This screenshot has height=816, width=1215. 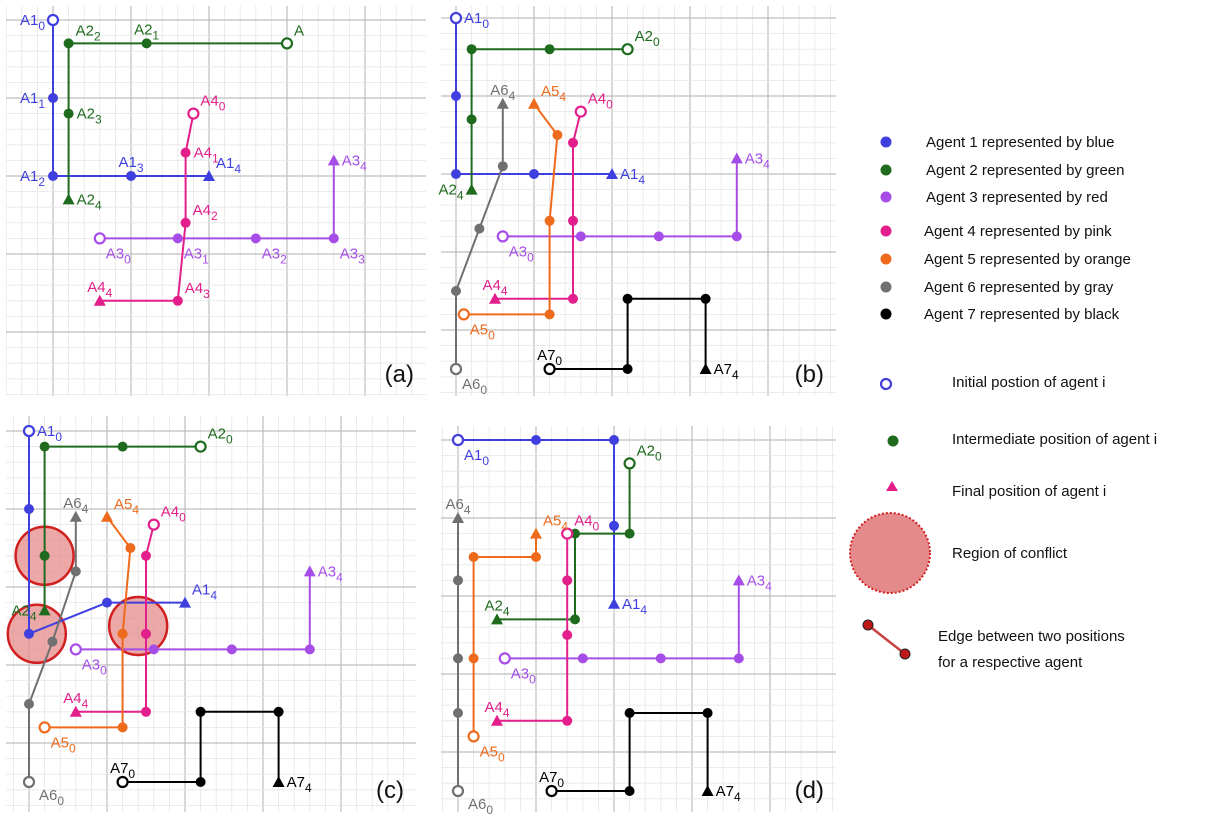 What do you see at coordinates (1031, 636) in the screenshot?
I see `legend-edge-text-line1: Edge between two positions` at bounding box center [1031, 636].